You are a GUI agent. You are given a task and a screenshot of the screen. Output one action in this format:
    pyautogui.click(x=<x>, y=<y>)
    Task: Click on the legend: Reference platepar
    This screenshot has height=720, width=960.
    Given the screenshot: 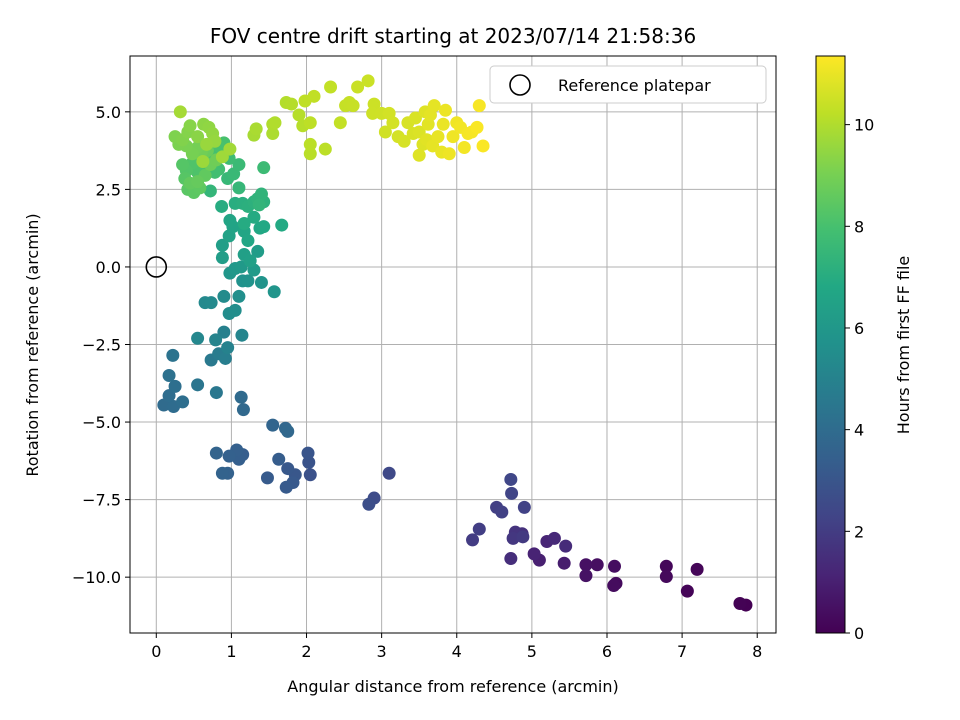 What is the action you would take?
    pyautogui.click(x=628, y=84)
    